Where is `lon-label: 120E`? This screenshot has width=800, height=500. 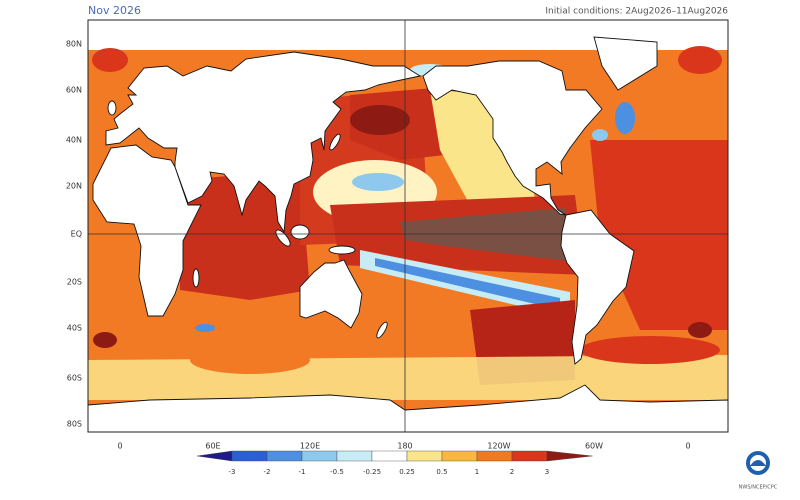
lon-label: 120E is located at coordinates (310, 446).